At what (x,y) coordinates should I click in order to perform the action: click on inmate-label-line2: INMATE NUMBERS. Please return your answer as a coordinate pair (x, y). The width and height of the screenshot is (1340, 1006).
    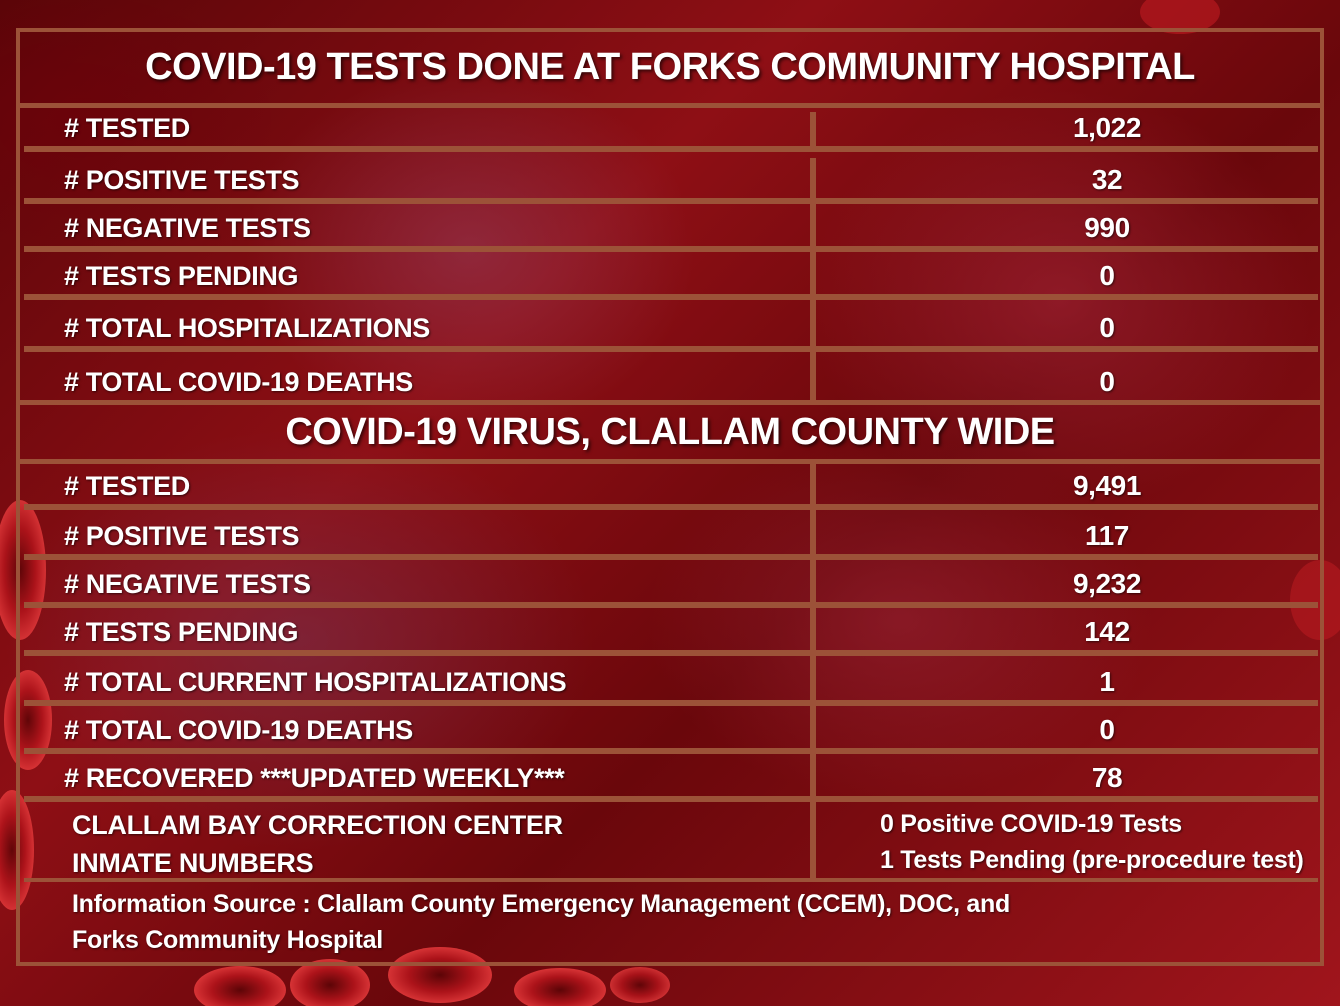
    Looking at the image, I should click on (193, 863).